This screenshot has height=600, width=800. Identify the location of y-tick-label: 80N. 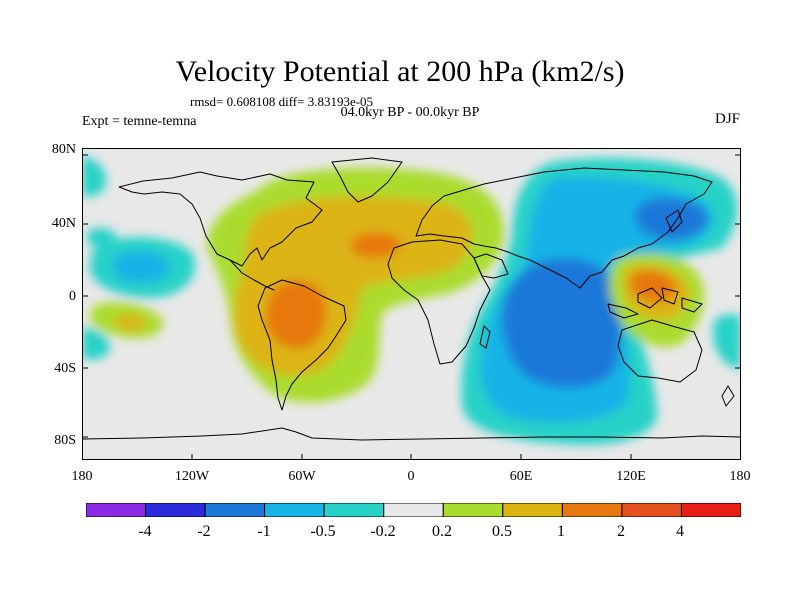
(63, 149).